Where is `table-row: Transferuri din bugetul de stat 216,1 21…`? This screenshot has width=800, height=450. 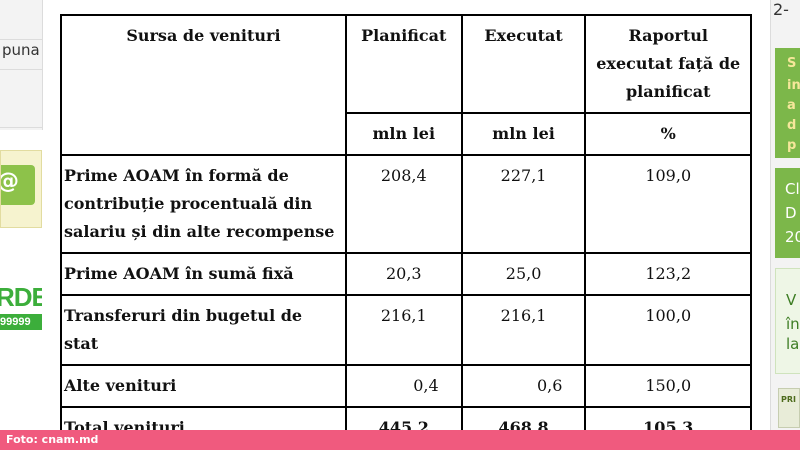
table-row: Transferuri din bugetul de stat 216,1 21… is located at coordinates (406, 330).